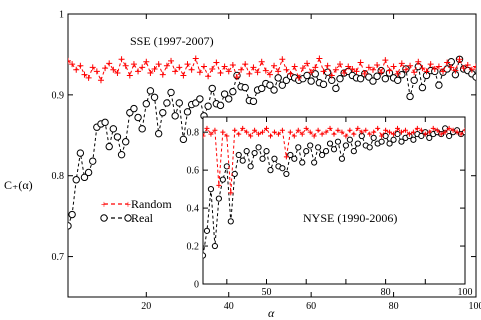 The height and width of the screenshot is (320, 481). I want to click on inset-y-tick-label: 0.2, so click(193, 247).